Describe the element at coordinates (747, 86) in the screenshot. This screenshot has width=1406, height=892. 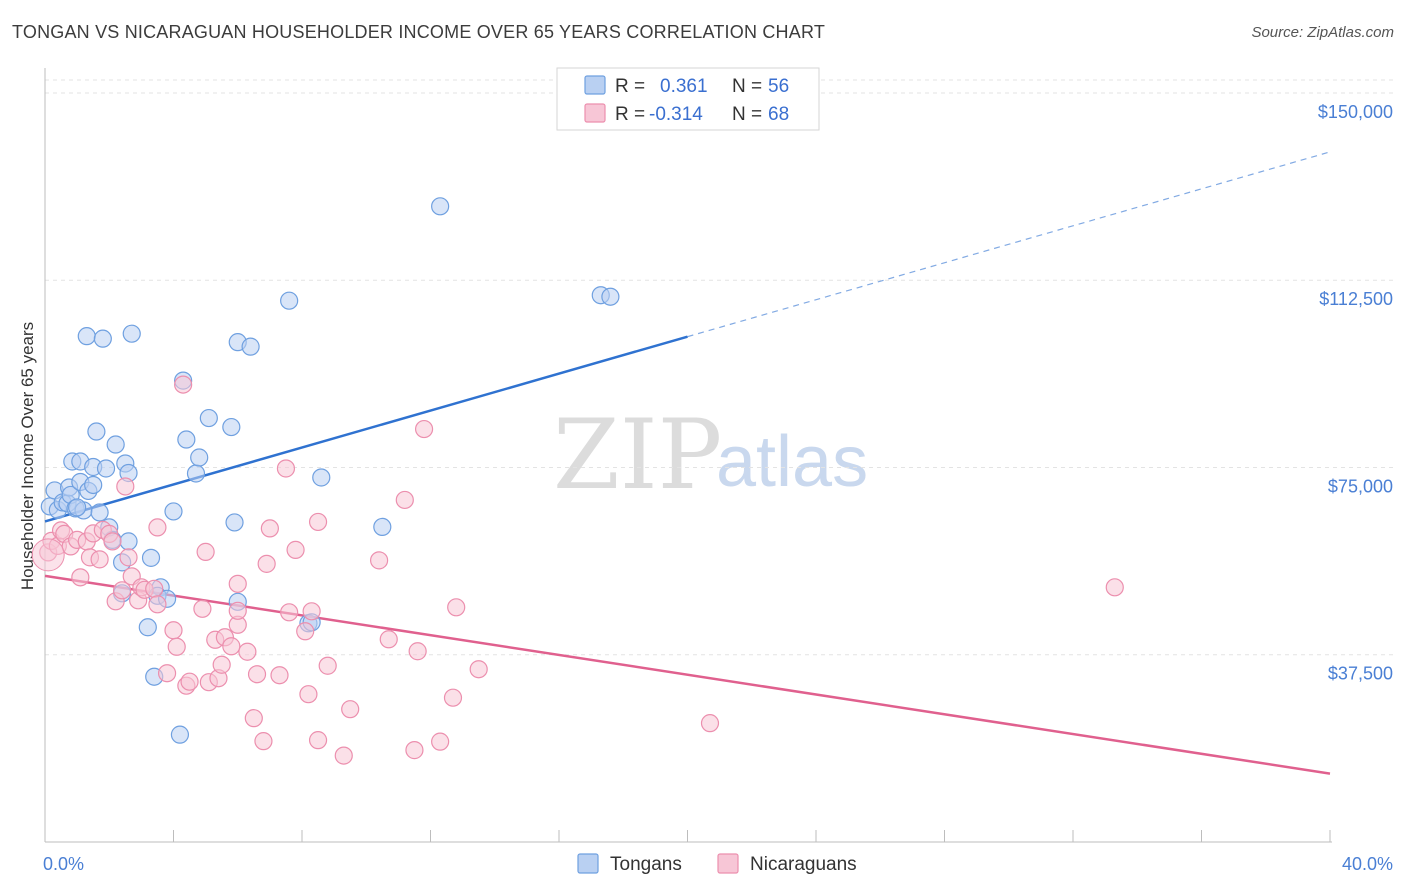
I see `legend-n-label-tongans: N =` at that location.